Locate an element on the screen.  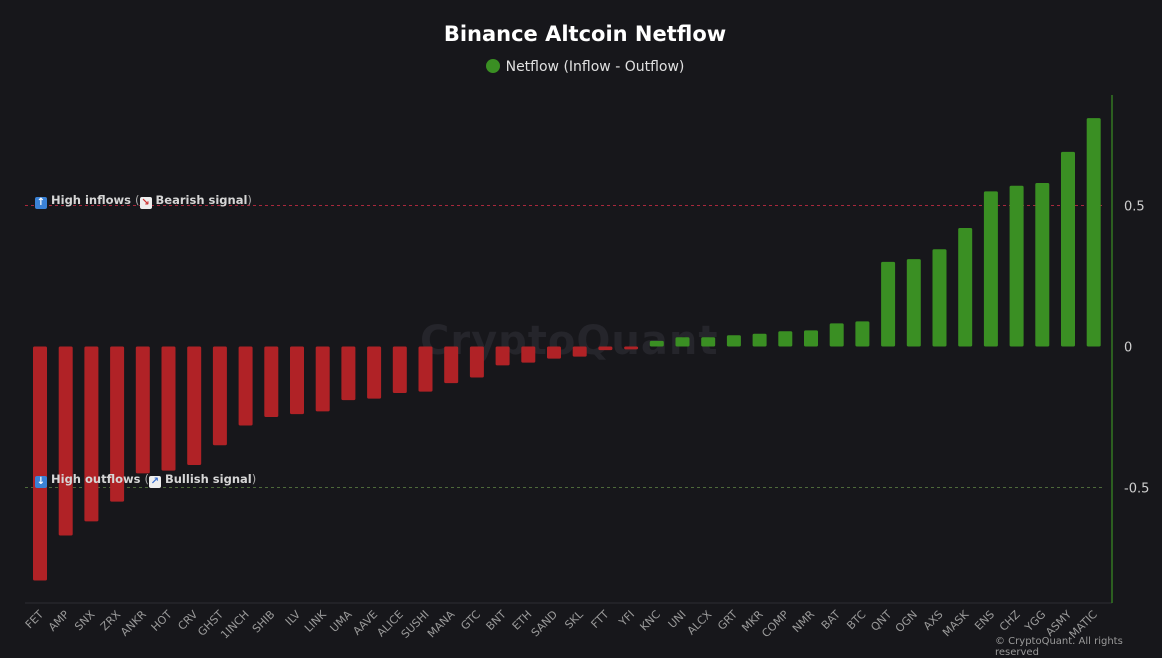
x-tick-label: ENS is located at coordinates (984, 620).